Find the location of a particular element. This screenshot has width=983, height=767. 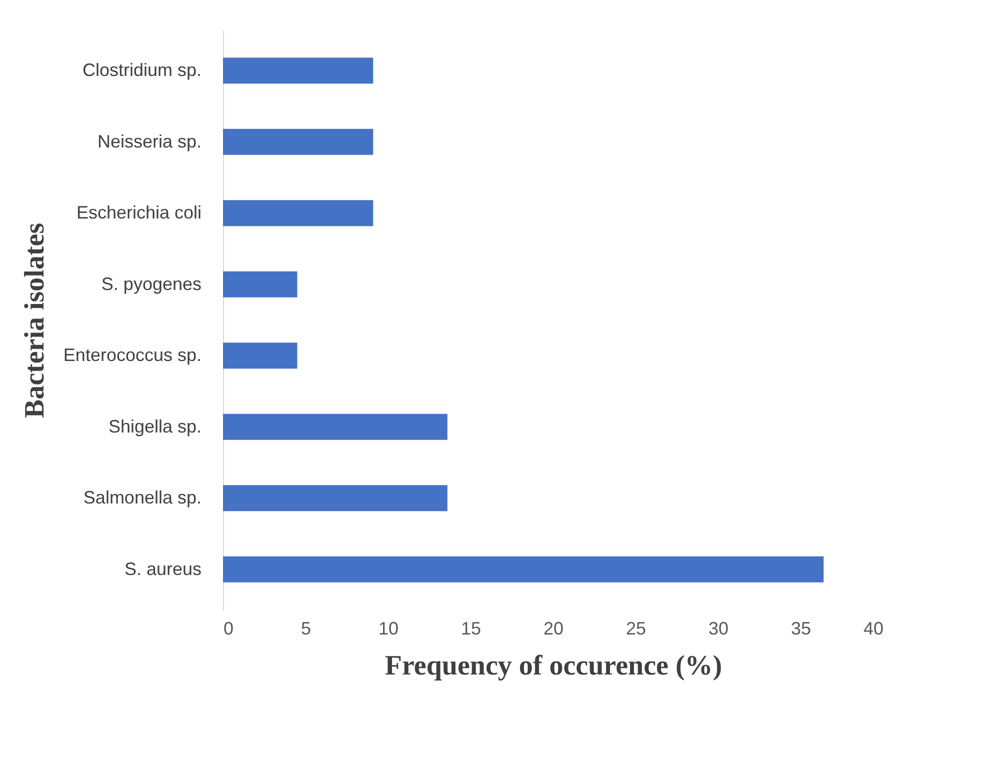

y-tick-label: S. aureus is located at coordinates (163, 568).